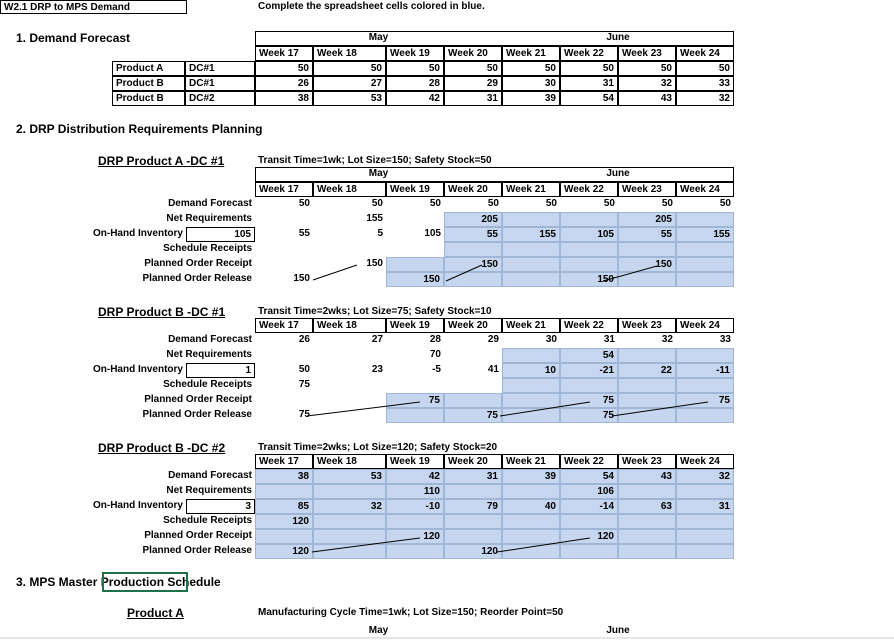 The height and width of the screenshot is (644, 894). What do you see at coordinates (647, 219) in the screenshot?
I see `drp-cell: 205` at bounding box center [647, 219].